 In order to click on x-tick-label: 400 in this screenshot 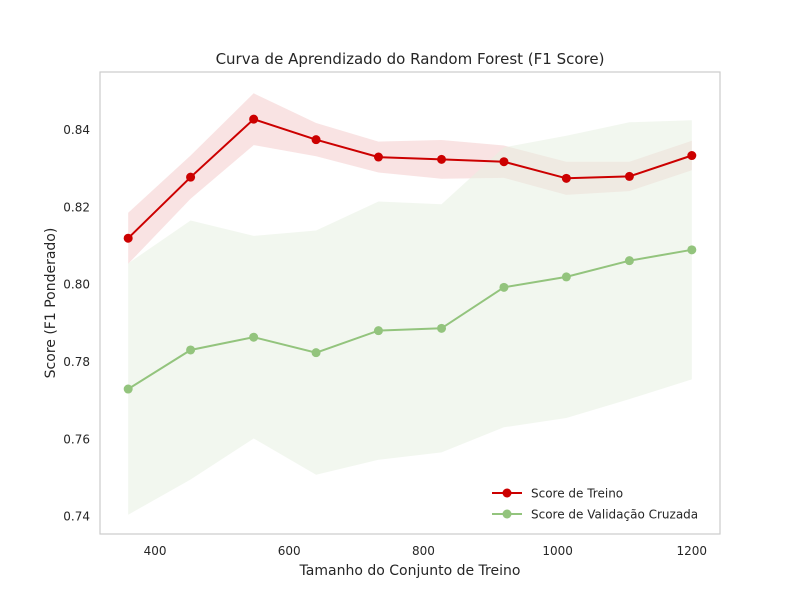, I will do `click(155, 551)`.